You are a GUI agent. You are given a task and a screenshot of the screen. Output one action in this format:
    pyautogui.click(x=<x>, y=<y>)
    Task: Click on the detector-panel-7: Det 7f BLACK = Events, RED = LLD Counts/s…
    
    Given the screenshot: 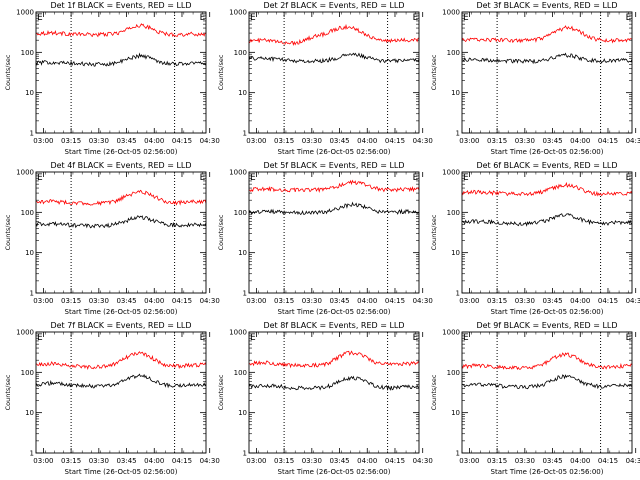 What is the action you would take?
    pyautogui.click(x=110, y=400)
    